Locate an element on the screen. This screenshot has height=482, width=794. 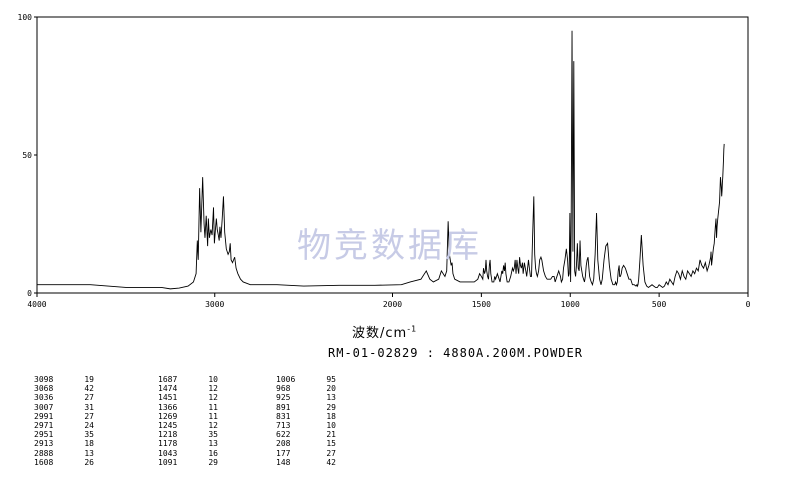
x-tick-label: 1500 is located at coordinates (481, 304).